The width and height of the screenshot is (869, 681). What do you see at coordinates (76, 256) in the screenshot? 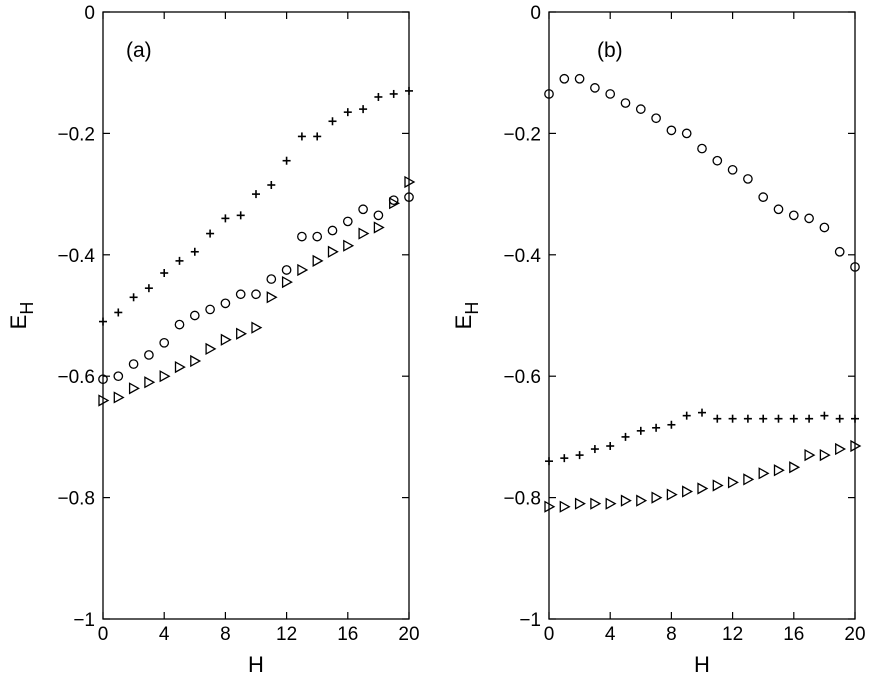
I see `y-tick-label: −0.4` at bounding box center [76, 256].